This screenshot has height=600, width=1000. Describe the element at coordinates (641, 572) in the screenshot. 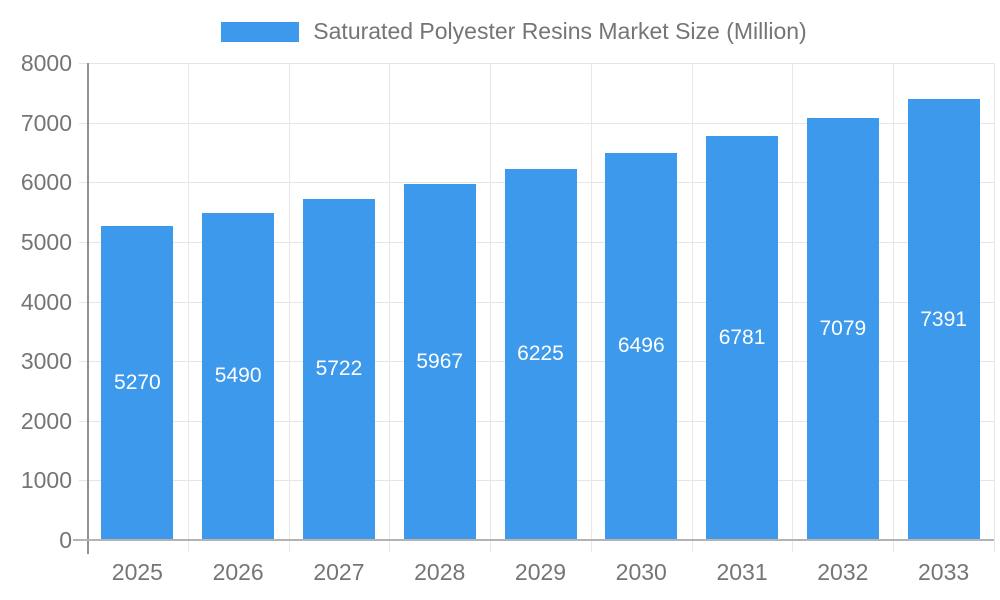

I see `x-axis-label: 2030` at that location.